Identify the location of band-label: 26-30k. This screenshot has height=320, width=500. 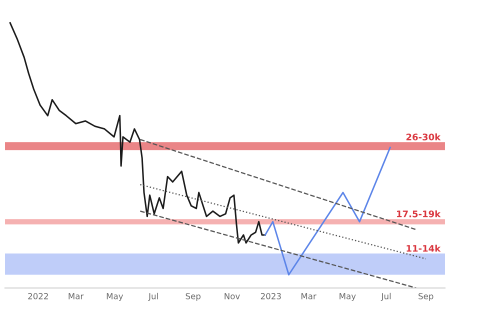
(423, 136).